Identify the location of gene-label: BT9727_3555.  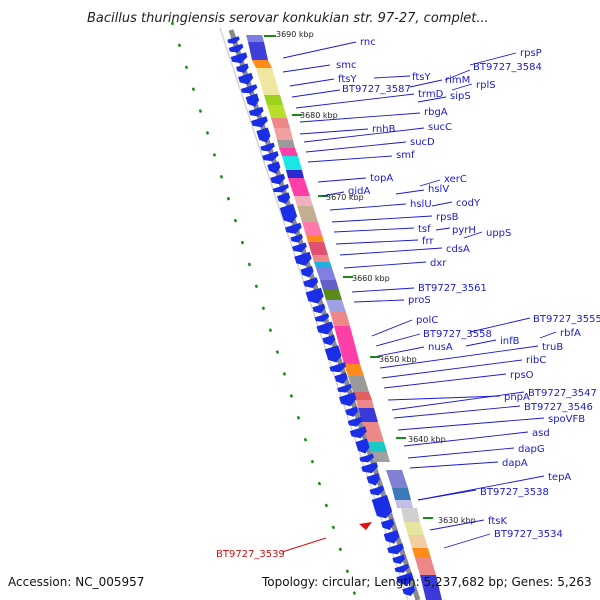
(566, 319).